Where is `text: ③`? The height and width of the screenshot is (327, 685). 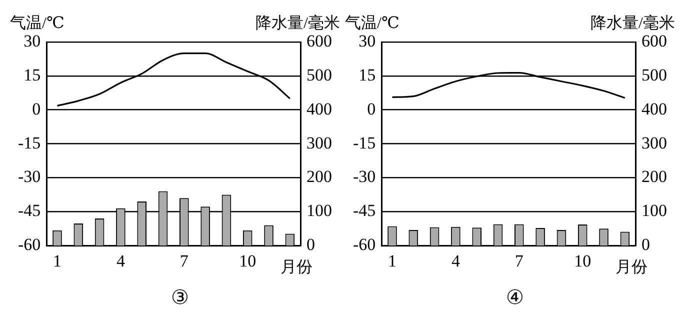
text: ③ is located at coordinates (180, 298).